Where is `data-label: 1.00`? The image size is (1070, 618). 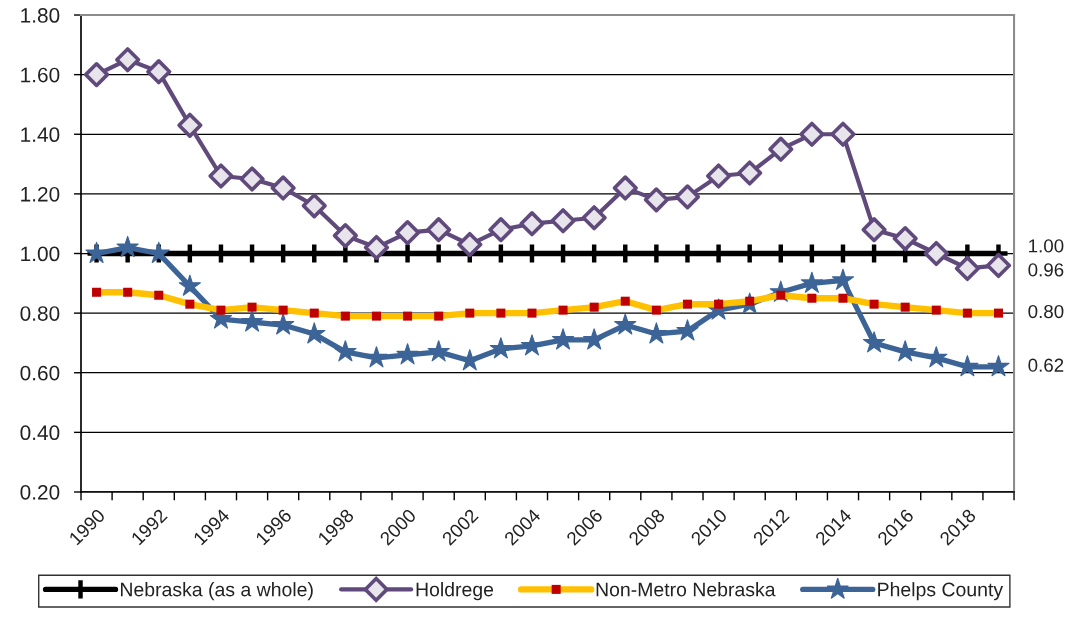 data-label: 1.00 is located at coordinates (1046, 246).